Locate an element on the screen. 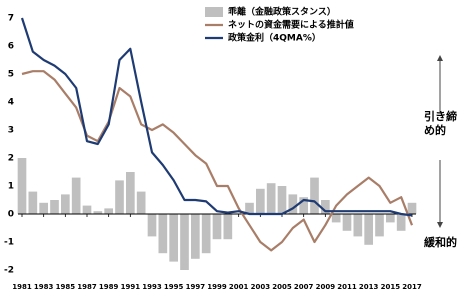 The width and height of the screenshot is (474, 297). x-tick-label: 2005 is located at coordinates (282, 287).